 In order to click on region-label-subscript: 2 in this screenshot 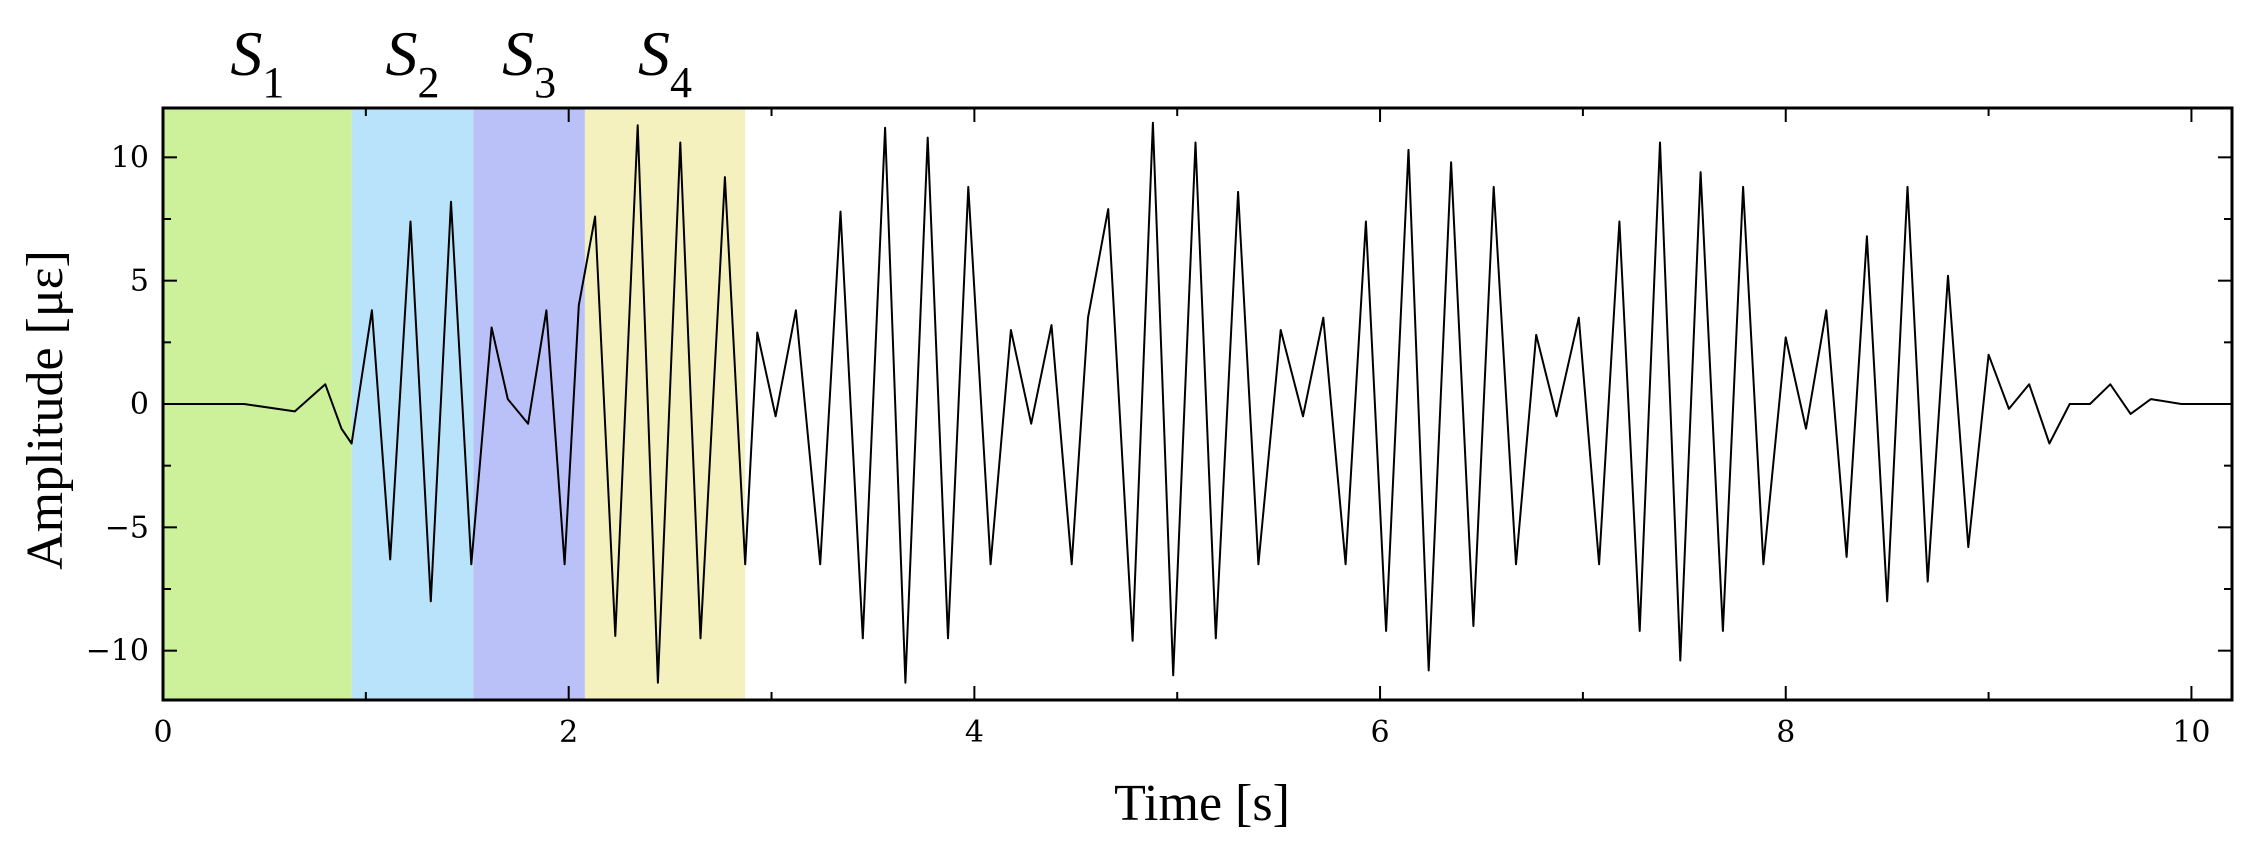, I will do `click(428, 82)`.